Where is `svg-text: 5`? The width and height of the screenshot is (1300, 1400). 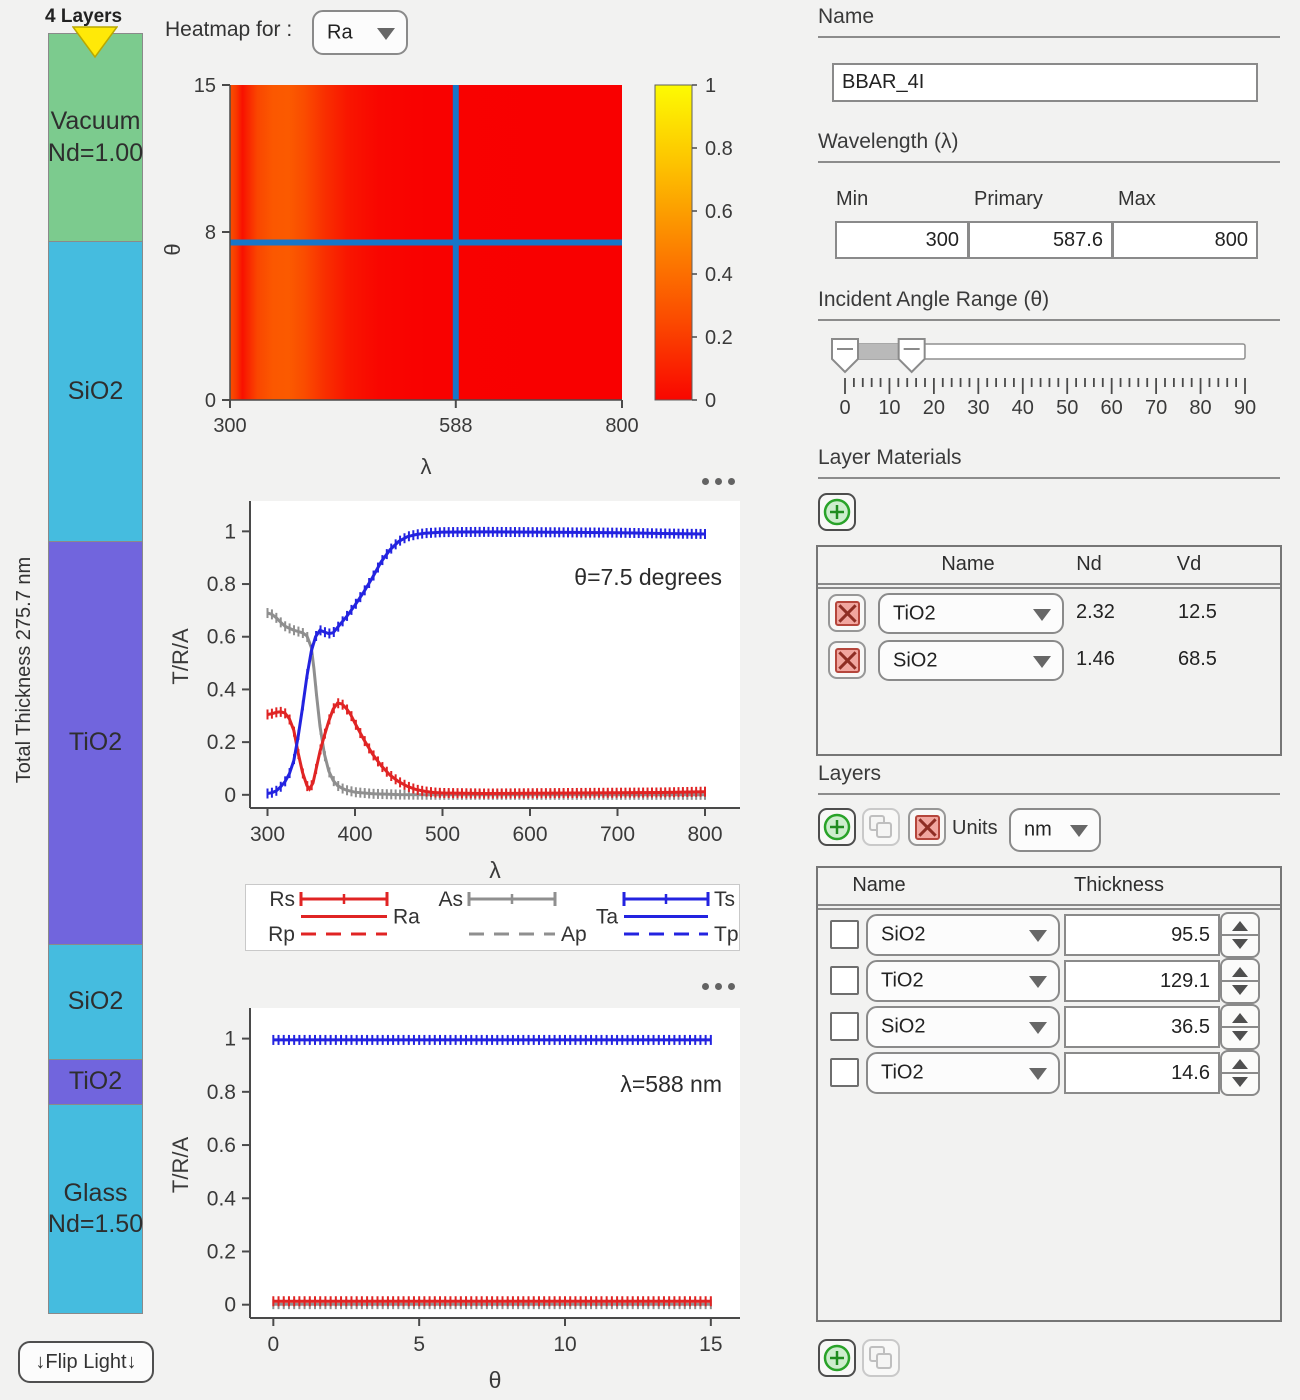
svg-text: 5 is located at coordinates (419, 1344).